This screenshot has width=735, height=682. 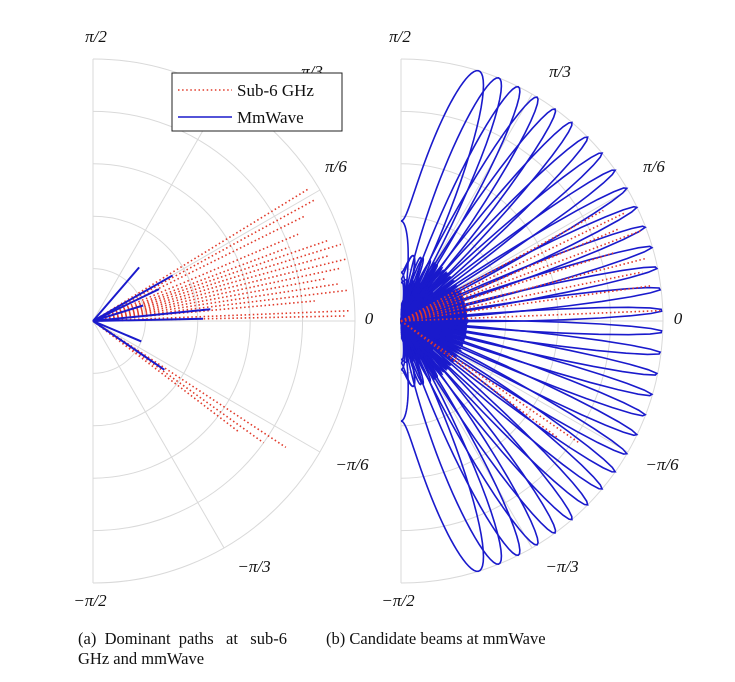 I want to click on legend-label-mmwave: MmWave, so click(x=270, y=117).